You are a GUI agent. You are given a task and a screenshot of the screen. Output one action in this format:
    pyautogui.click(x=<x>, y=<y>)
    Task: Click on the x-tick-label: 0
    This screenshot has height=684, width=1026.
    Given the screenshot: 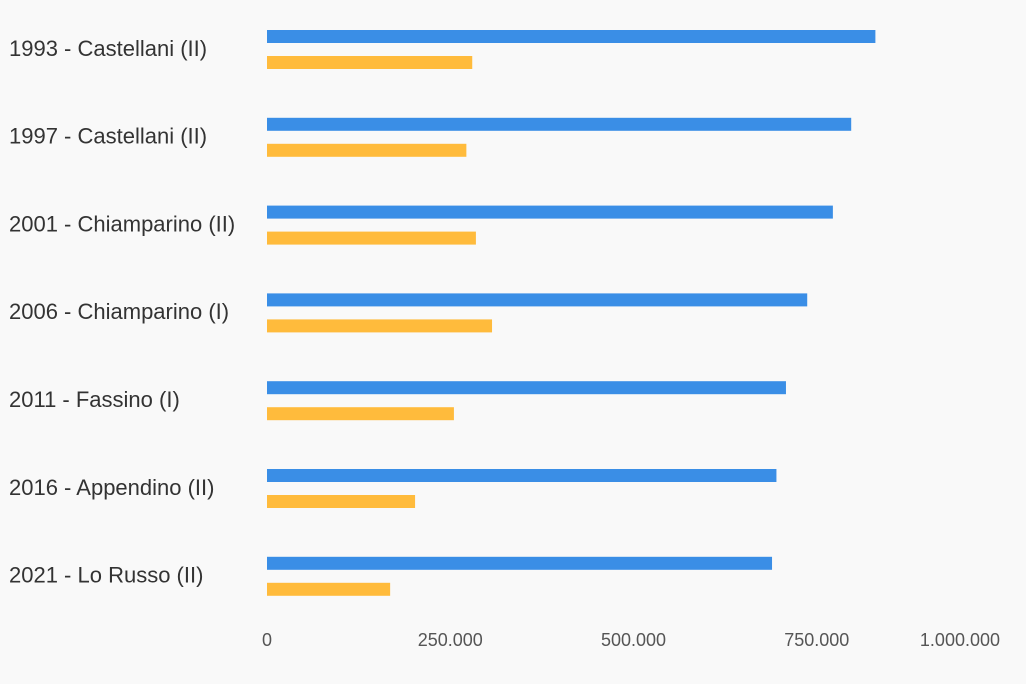 What is the action you would take?
    pyautogui.click(x=267, y=640)
    